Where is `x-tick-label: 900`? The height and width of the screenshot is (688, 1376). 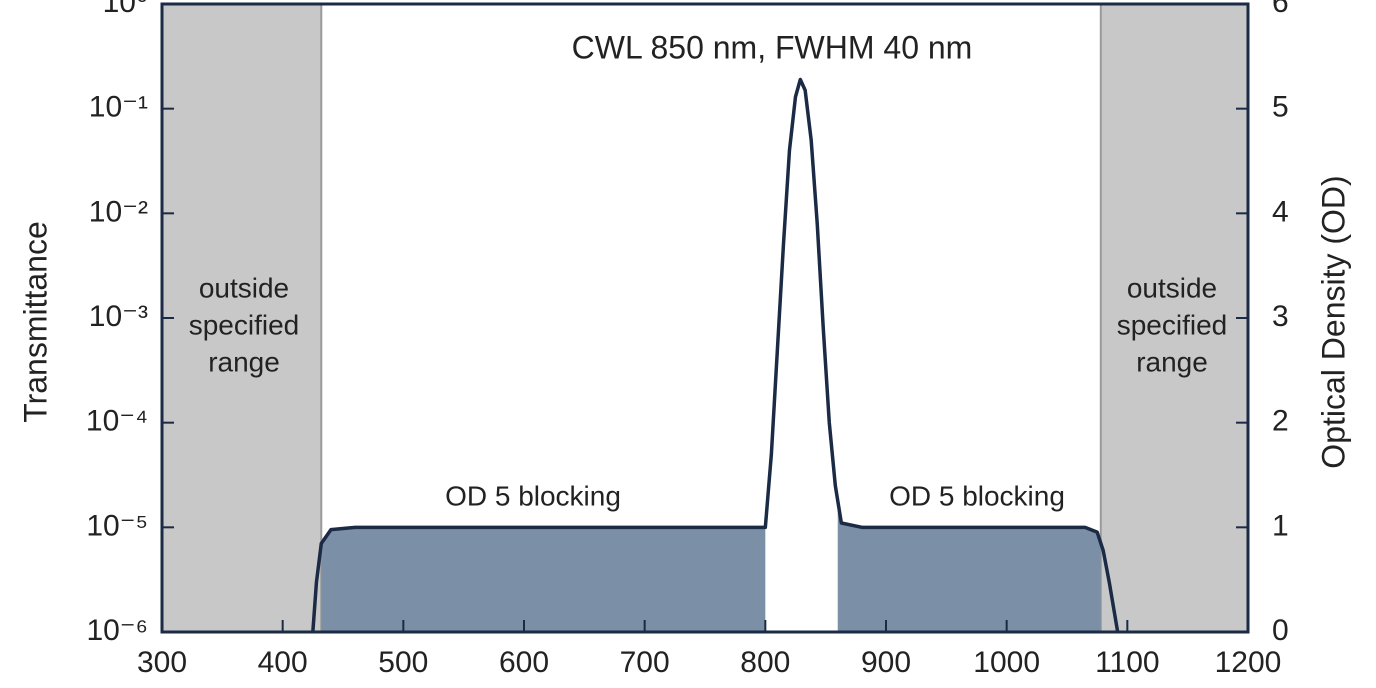
x-tick-label: 900 is located at coordinates (886, 662).